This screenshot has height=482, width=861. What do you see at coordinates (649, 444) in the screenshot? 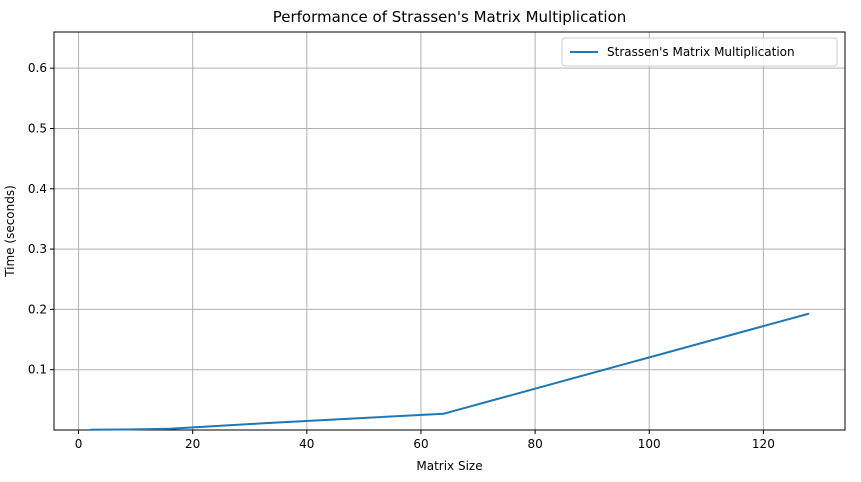
I see `x-tick-label: 100` at bounding box center [649, 444].